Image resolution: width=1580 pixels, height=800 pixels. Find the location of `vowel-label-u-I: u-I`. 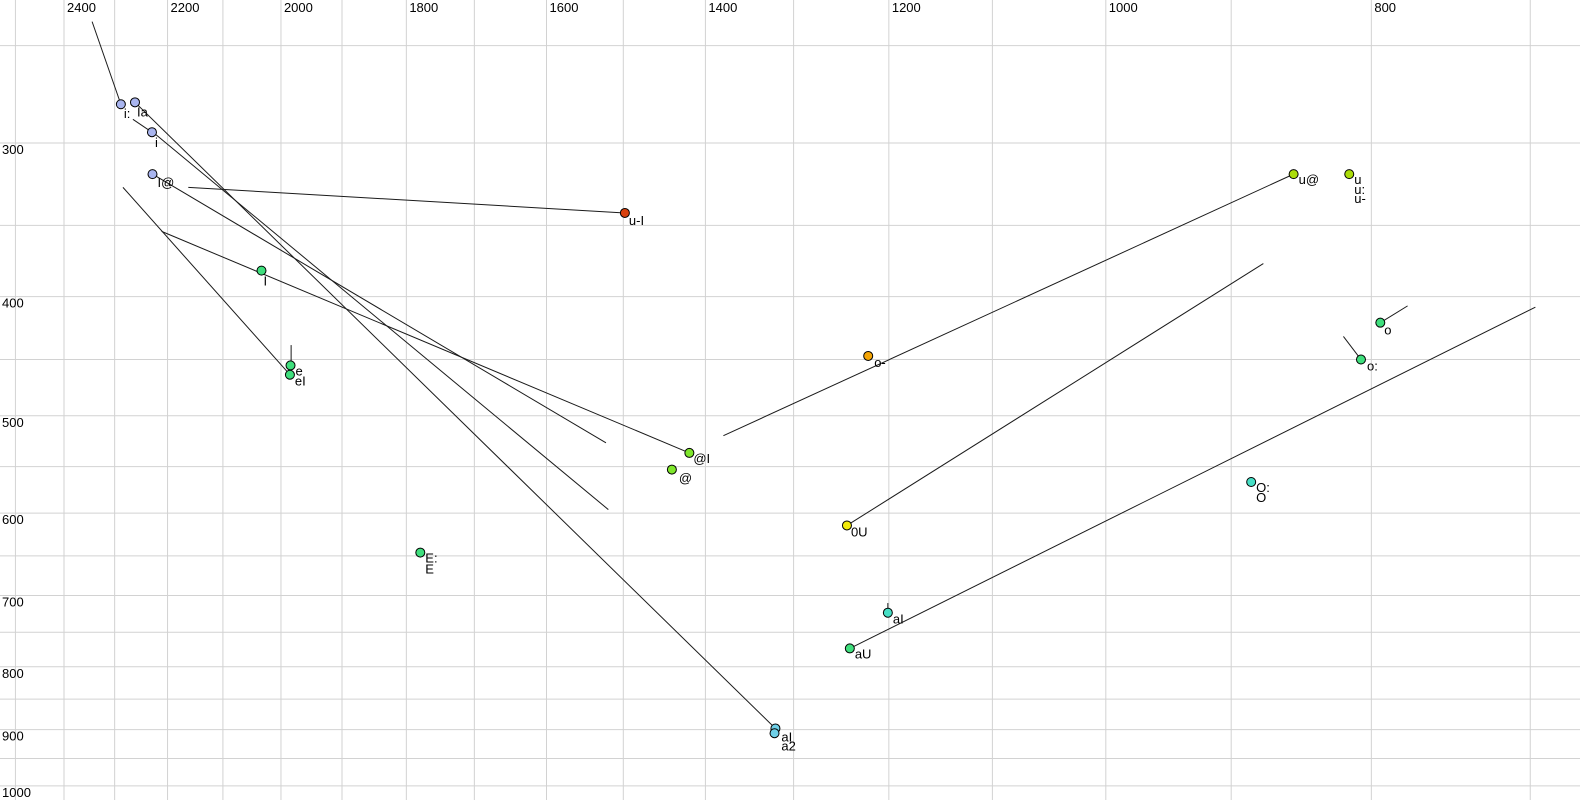

vowel-label-u-I: u-I is located at coordinates (636, 220).